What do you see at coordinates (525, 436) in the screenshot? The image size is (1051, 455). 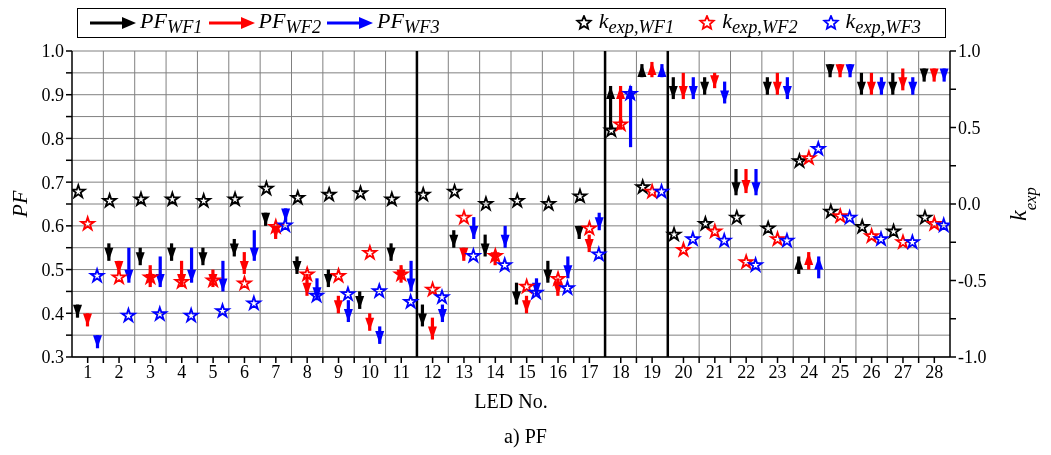 I see `text: a) PF` at bounding box center [525, 436].